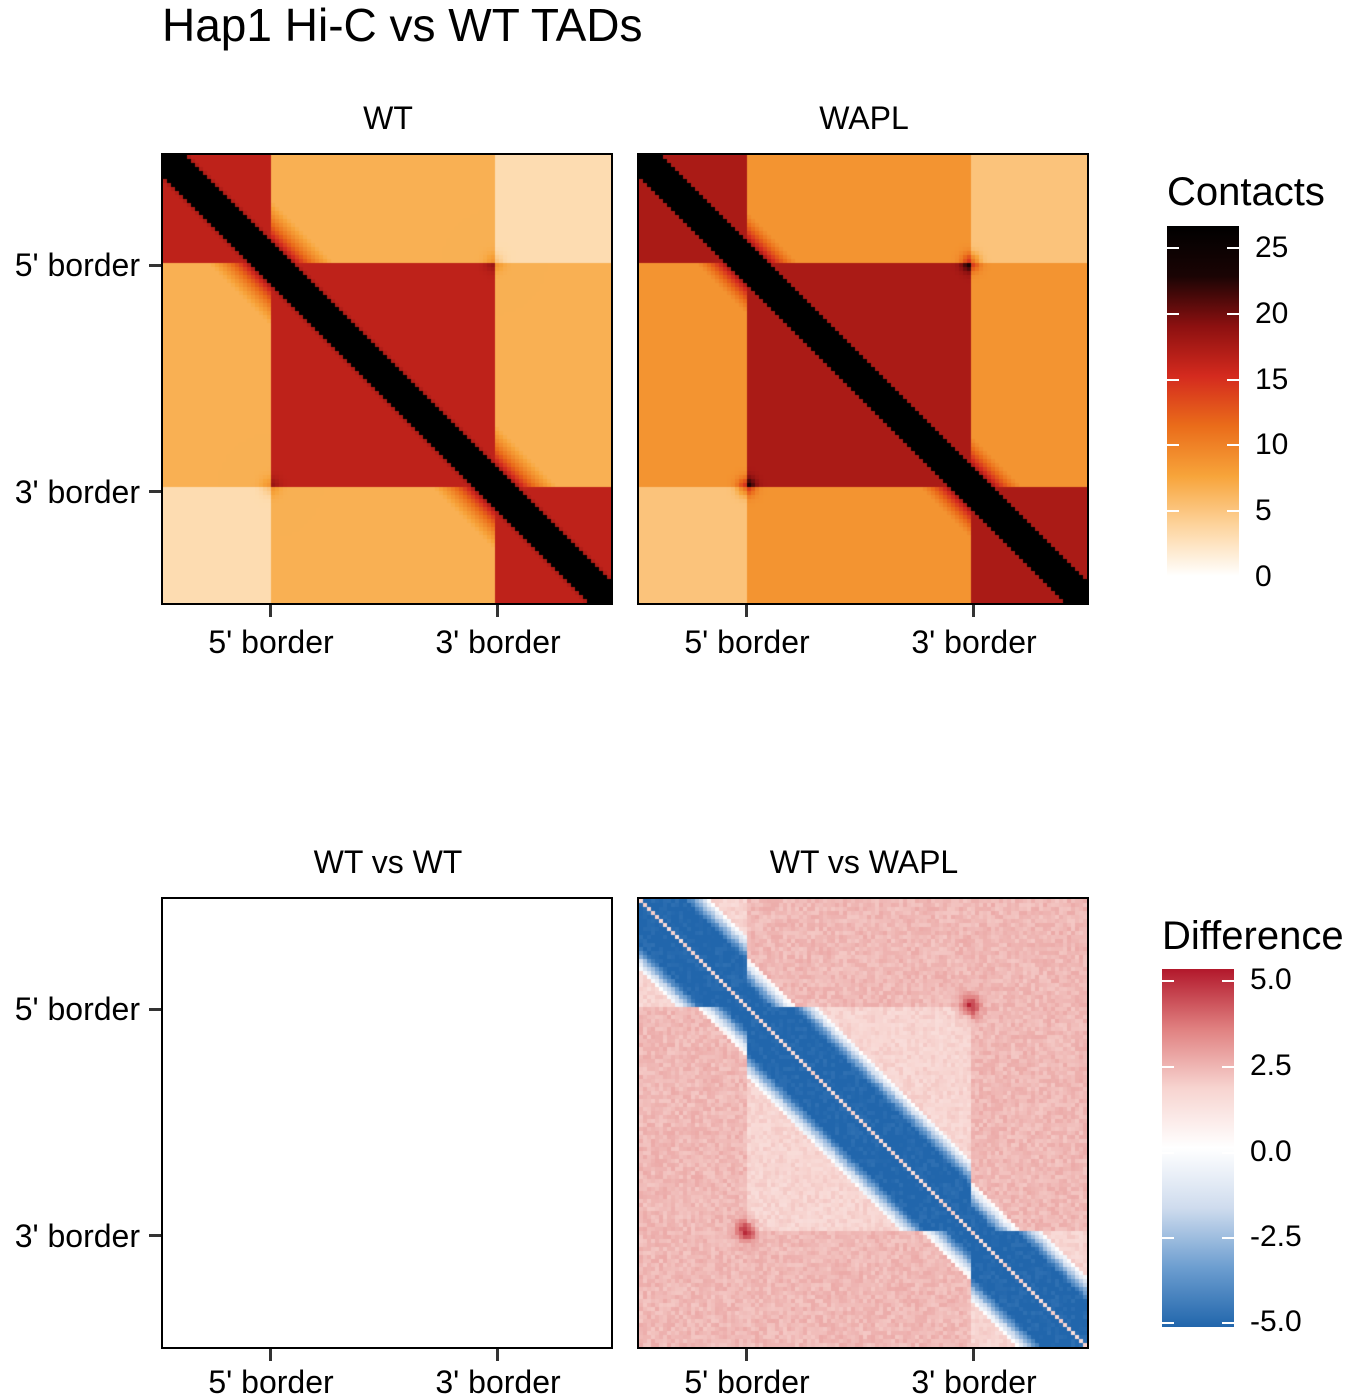  Describe the element at coordinates (1198, 1148) in the screenshot. I see `colorbar-difference` at that location.